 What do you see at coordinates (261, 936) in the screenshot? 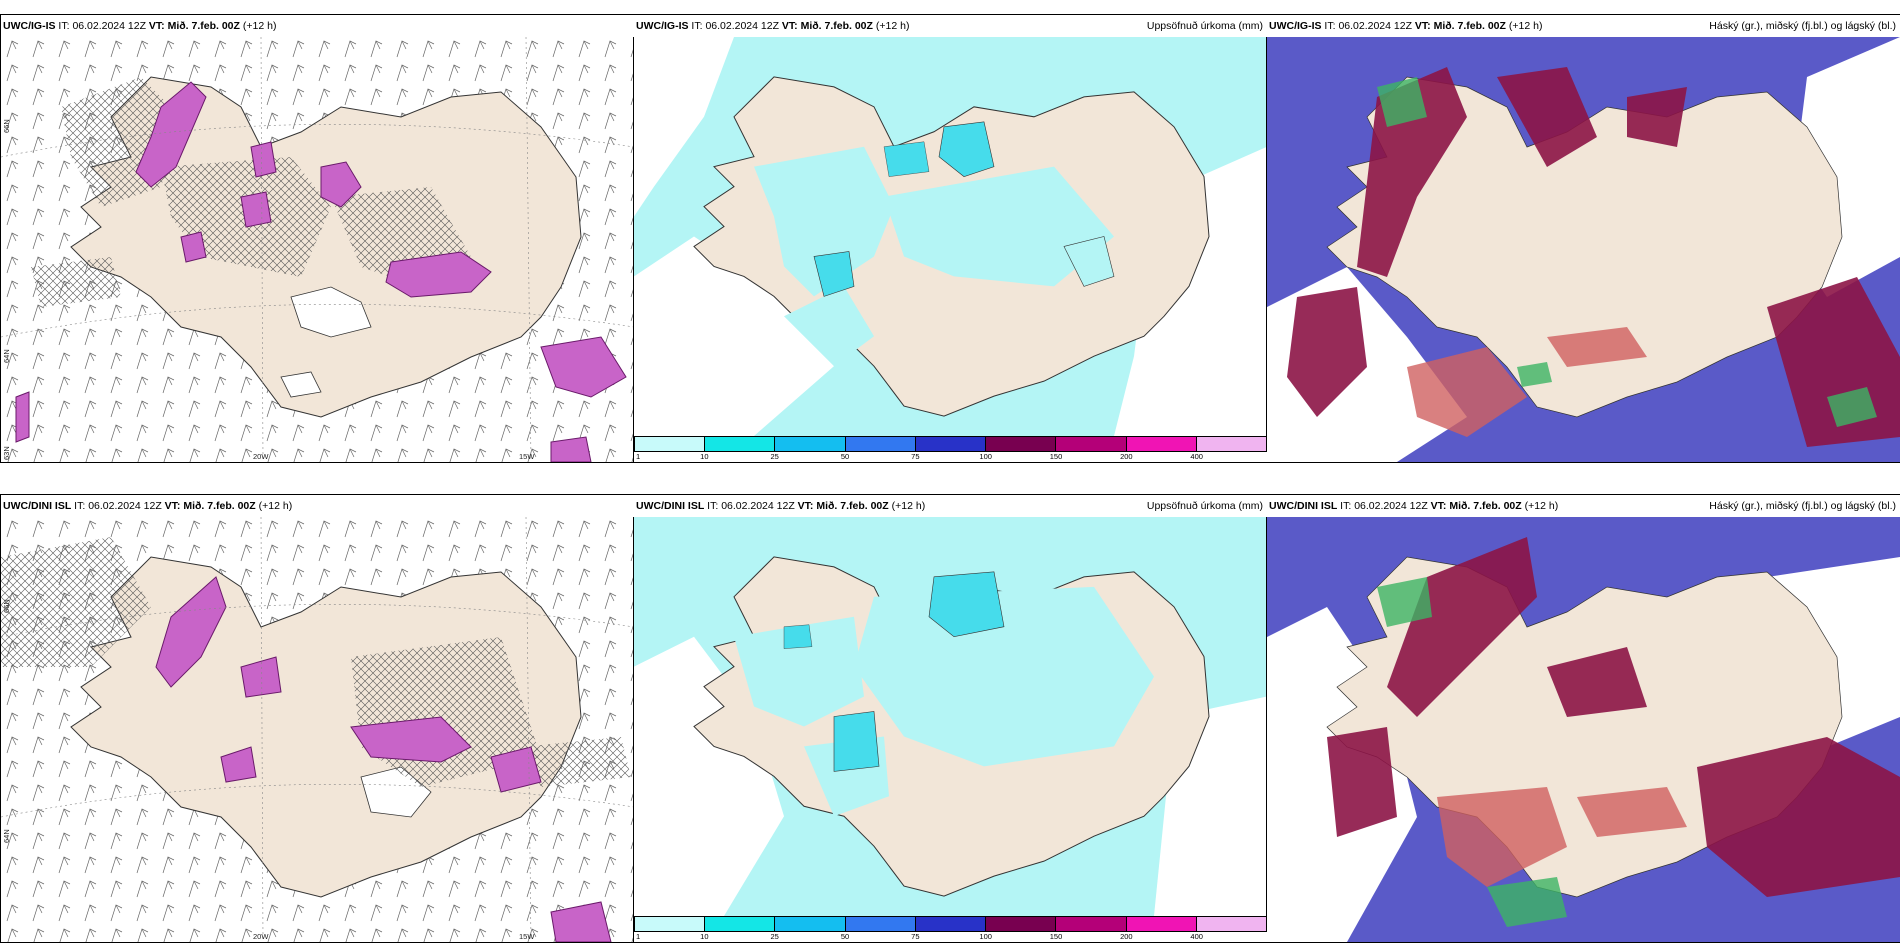
I see `lon-label-20w: 20W` at bounding box center [261, 936].